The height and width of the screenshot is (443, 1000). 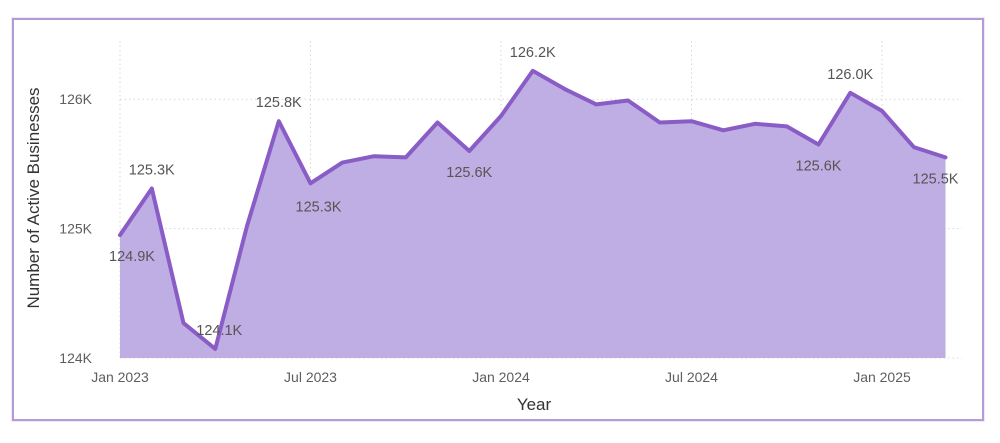 What do you see at coordinates (534, 404) in the screenshot?
I see `x-axis-title: Year` at bounding box center [534, 404].